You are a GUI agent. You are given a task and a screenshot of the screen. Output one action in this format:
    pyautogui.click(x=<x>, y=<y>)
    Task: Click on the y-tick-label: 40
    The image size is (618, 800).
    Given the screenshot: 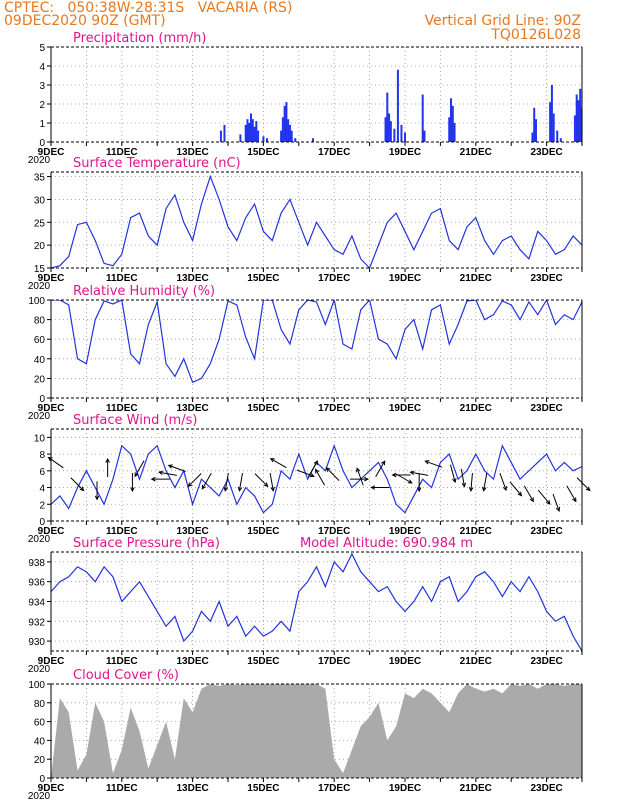 What is the action you would take?
    pyautogui.click(x=40, y=360)
    